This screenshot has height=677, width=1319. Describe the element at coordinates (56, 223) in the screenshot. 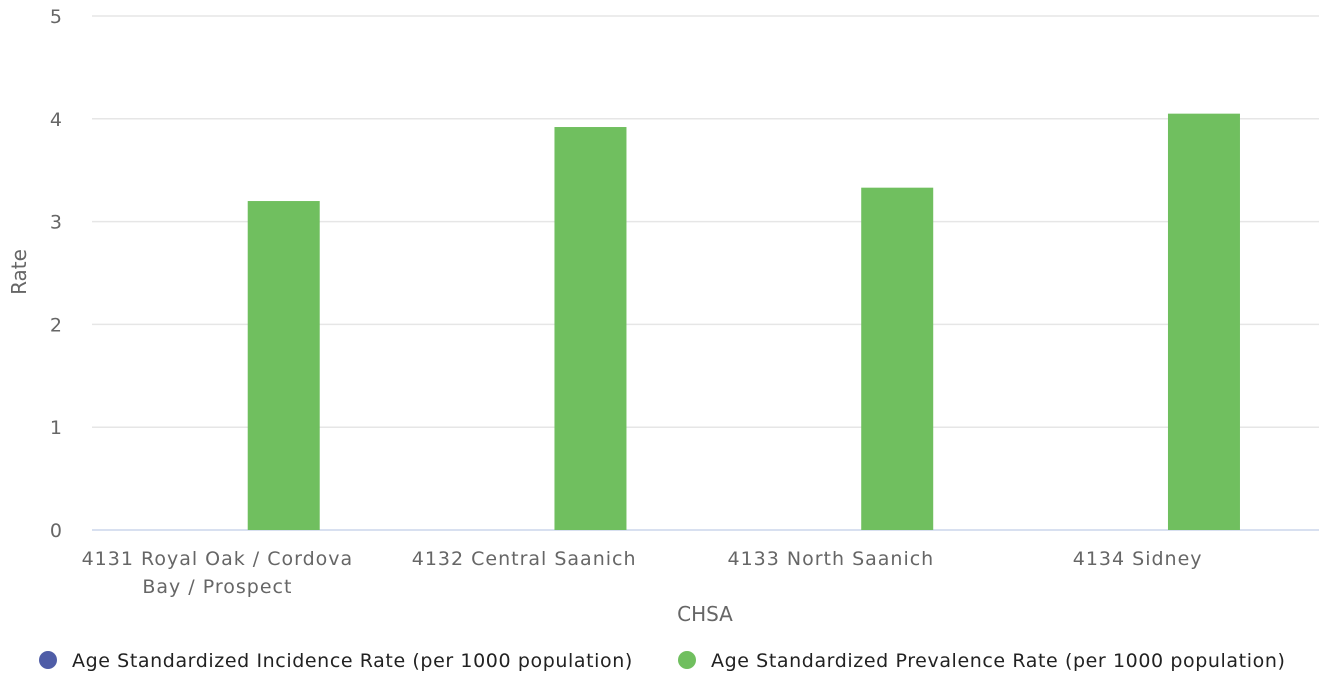

I see `y-tick-label: 3` at that location.